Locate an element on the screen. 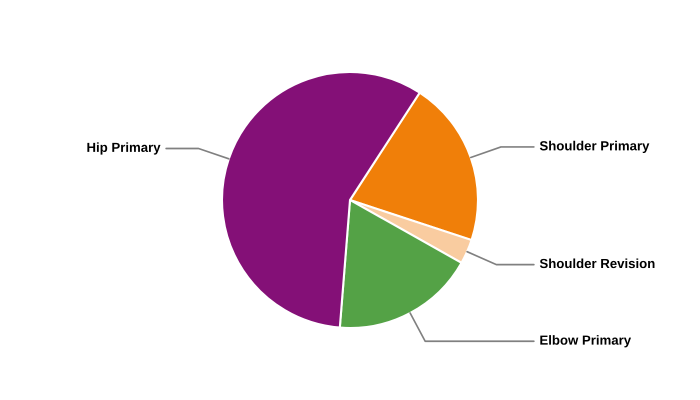 This screenshot has height=400, width=700. slice-label: Shoulder Primary is located at coordinates (595, 147).